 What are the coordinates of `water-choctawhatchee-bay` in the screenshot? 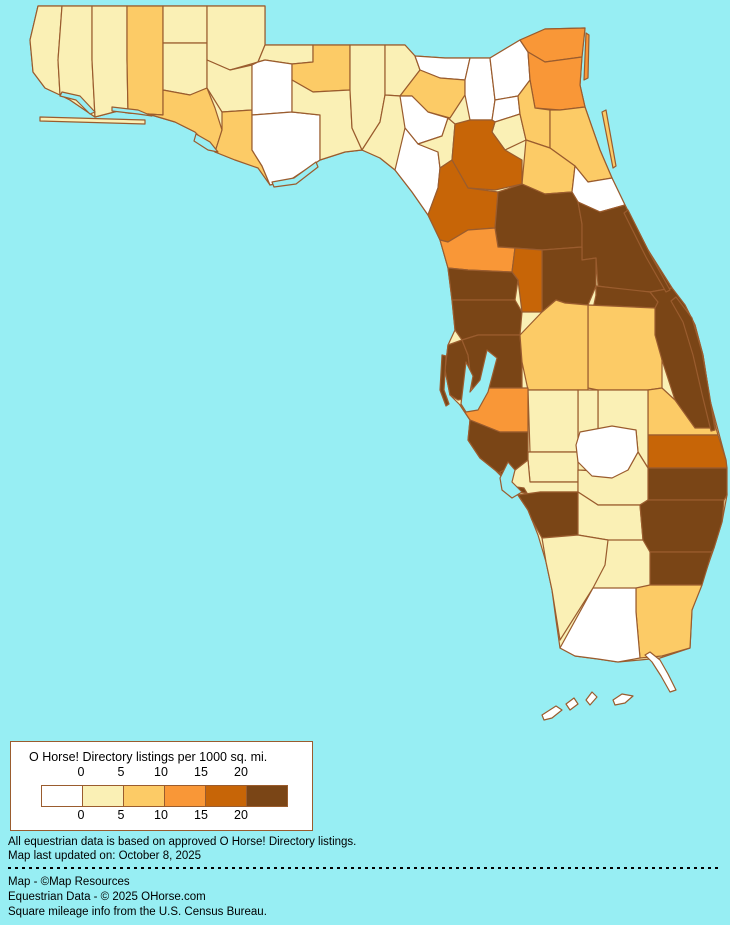 It's located at (132, 111).